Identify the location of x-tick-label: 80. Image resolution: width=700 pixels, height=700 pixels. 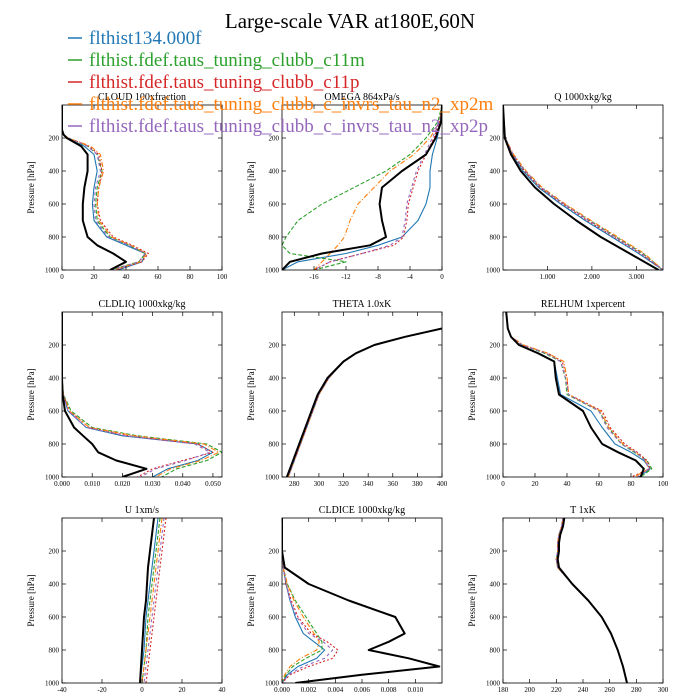
(632, 484).